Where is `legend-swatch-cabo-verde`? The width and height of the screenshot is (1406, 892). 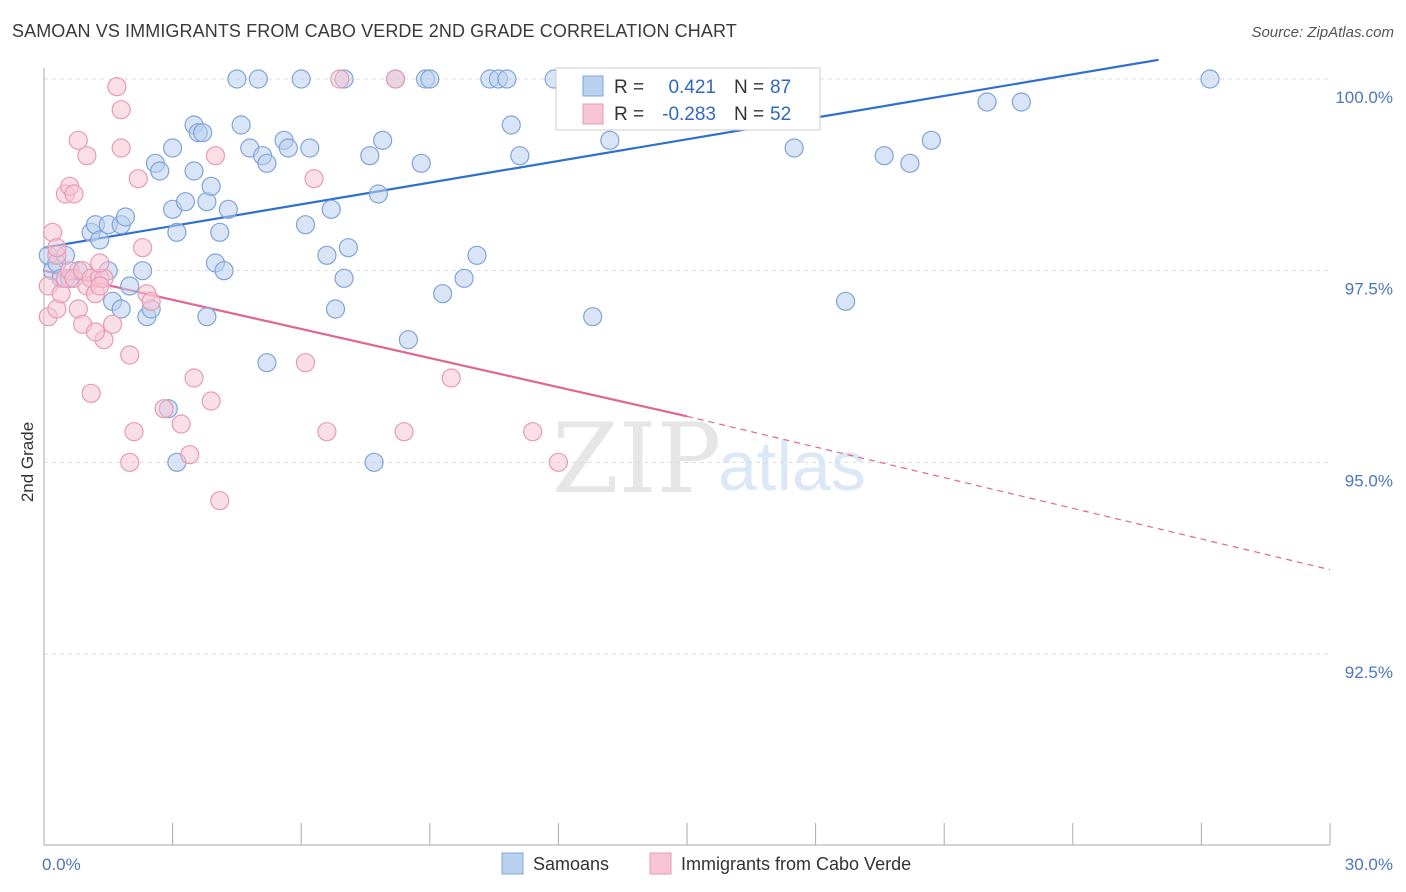
legend-swatch-cabo-verde is located at coordinates (593, 114).